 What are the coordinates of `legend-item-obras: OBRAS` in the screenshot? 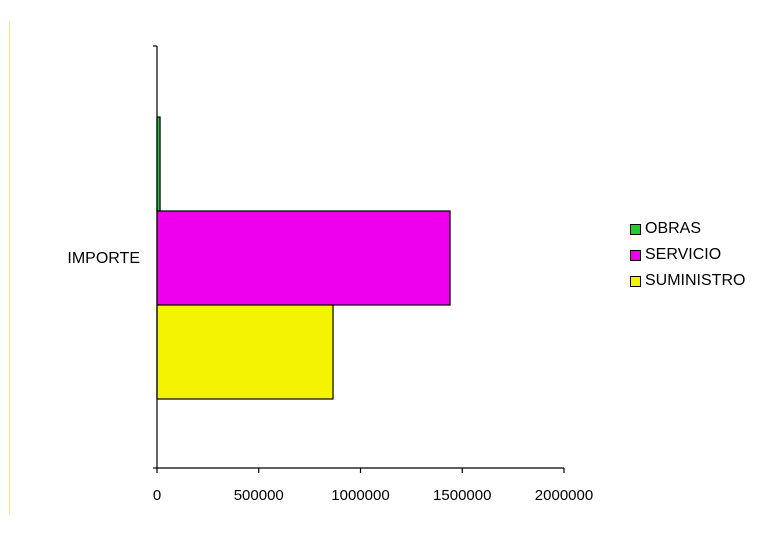 It's located at (687, 229).